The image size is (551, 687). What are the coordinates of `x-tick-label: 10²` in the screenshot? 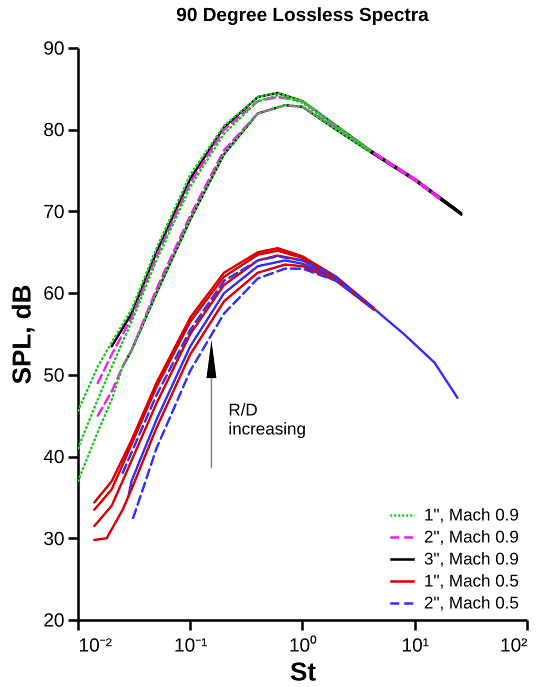 It's located at (514, 646).